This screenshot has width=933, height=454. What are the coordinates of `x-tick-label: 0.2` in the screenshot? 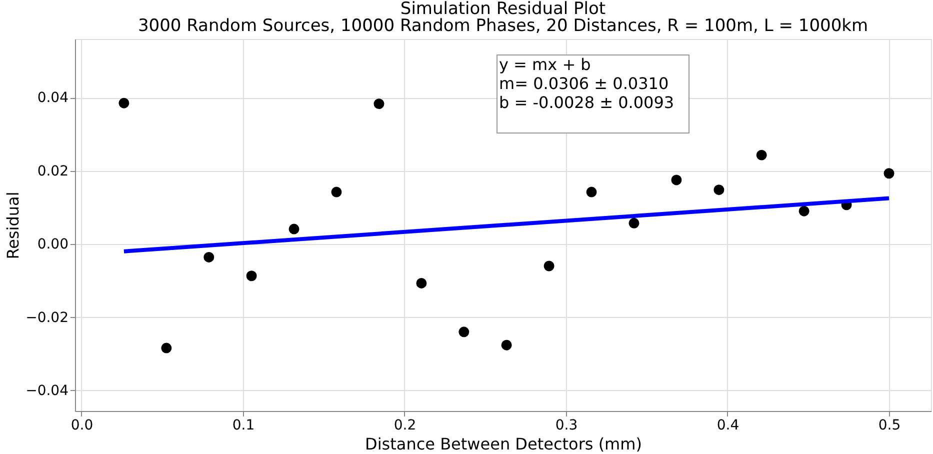 It's located at (405, 426).